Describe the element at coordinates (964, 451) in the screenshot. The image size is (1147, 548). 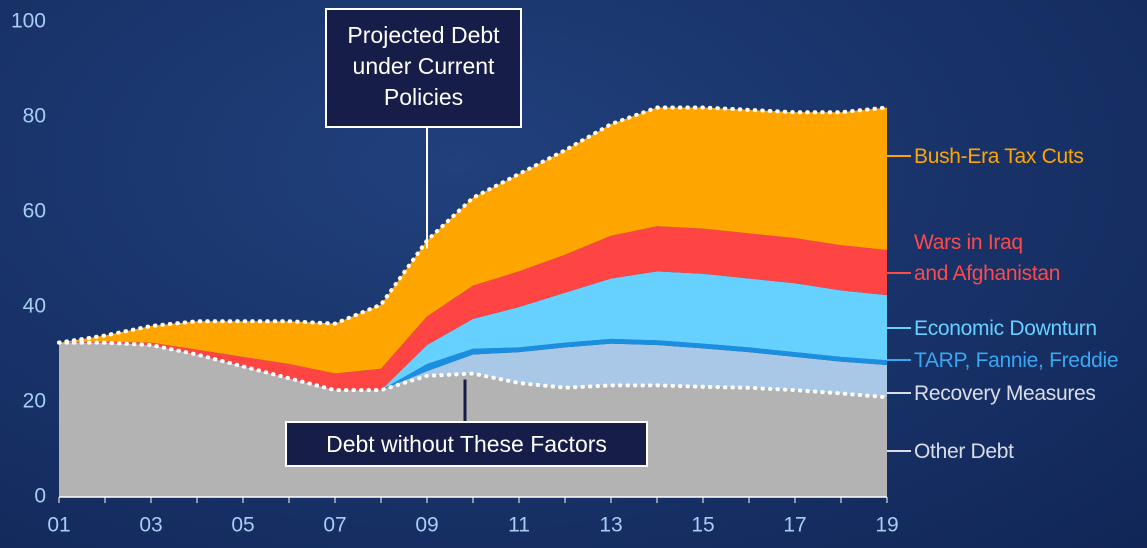
I see `series-label: Other Debt` at that location.